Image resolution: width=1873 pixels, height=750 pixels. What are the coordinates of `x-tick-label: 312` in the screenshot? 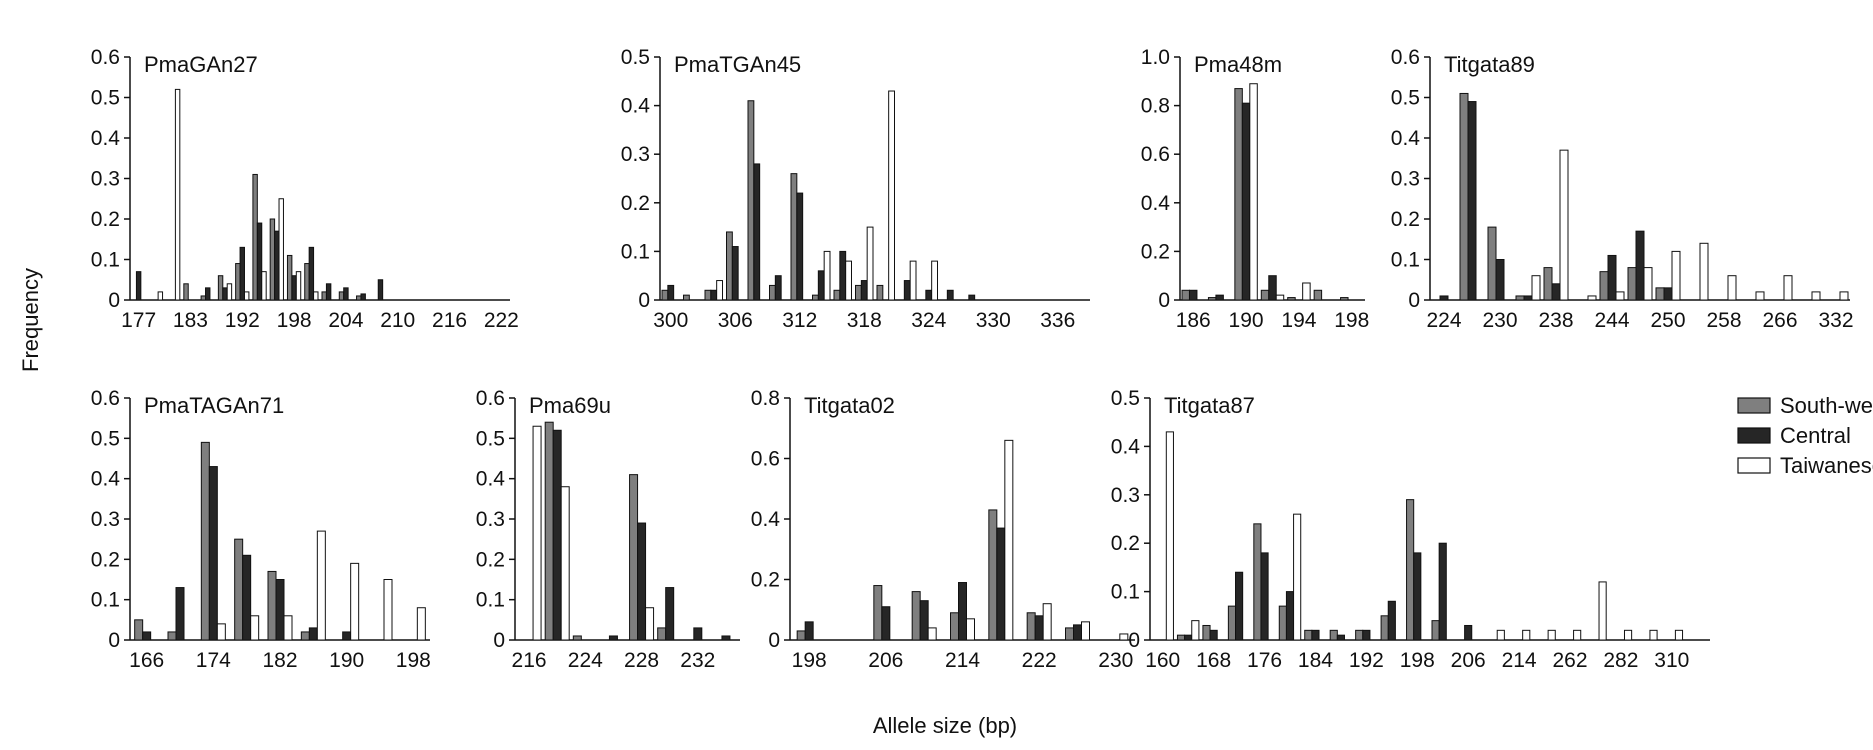 It's located at (799, 320).